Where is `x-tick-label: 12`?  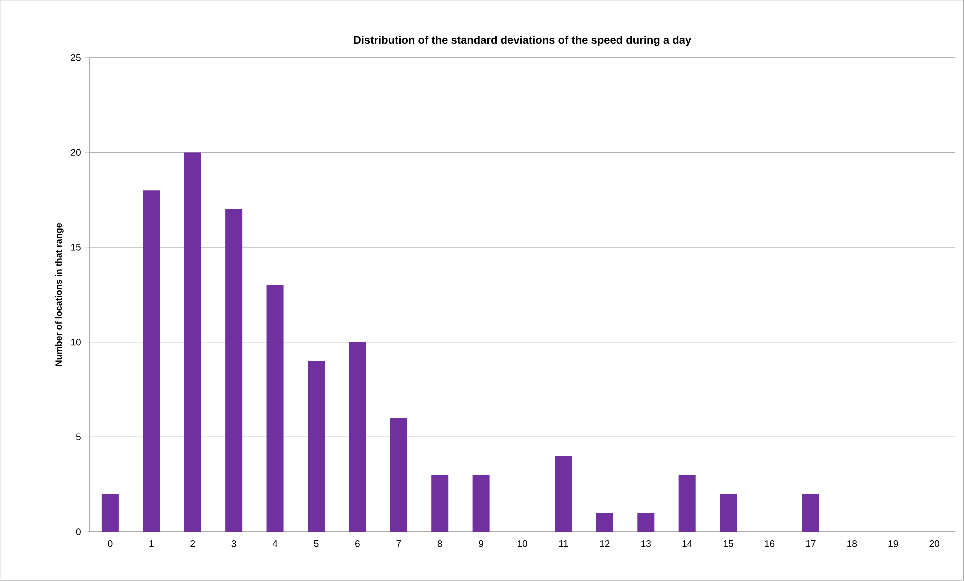 x-tick-label: 12 is located at coordinates (605, 544).